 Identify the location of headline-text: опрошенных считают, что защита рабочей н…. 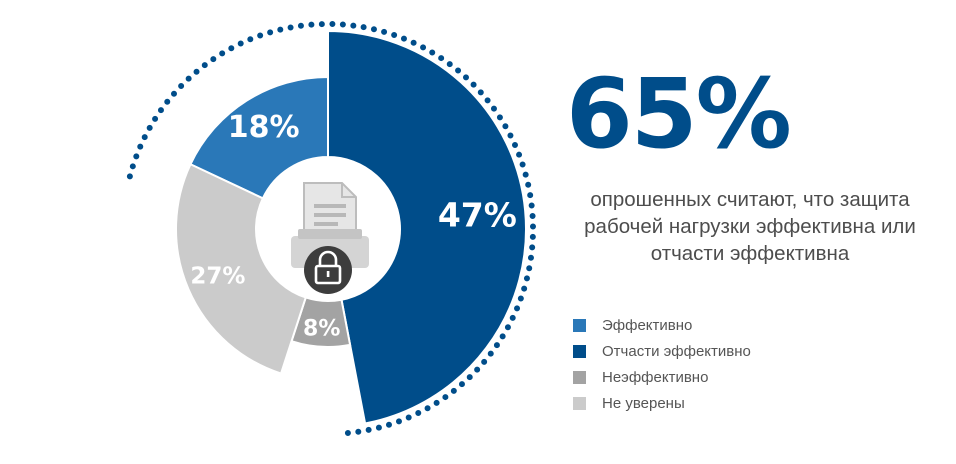
(750, 226).